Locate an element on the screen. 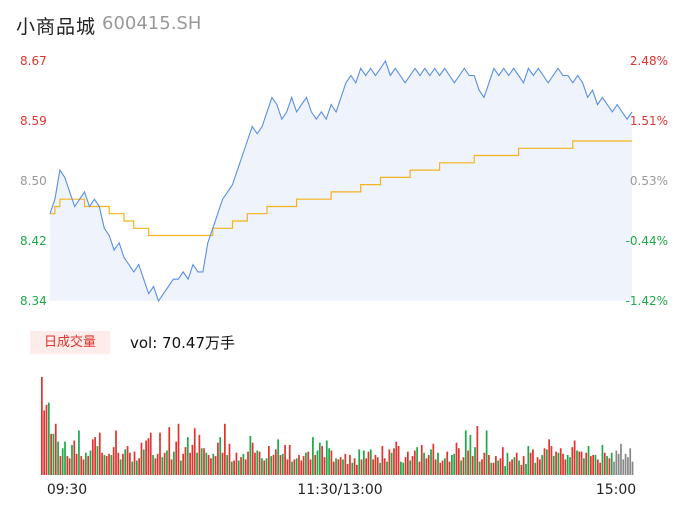 The image size is (686, 524). volume-tab: 日成交量 is located at coordinates (70, 342).